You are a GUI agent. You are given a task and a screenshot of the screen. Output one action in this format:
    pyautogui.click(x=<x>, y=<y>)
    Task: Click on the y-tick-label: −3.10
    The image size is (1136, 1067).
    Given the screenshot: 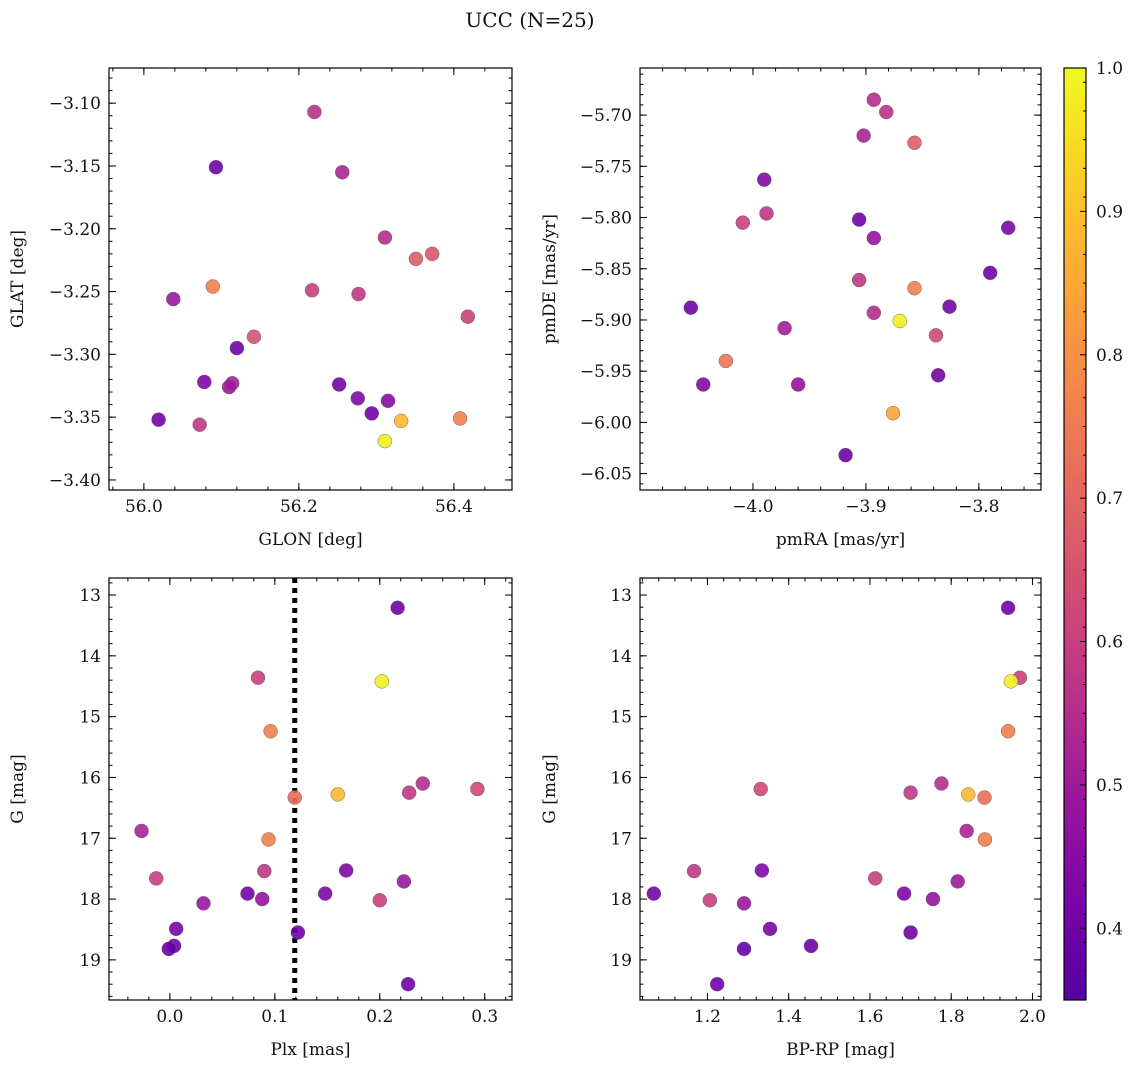 What is the action you would take?
    pyautogui.click(x=75, y=104)
    